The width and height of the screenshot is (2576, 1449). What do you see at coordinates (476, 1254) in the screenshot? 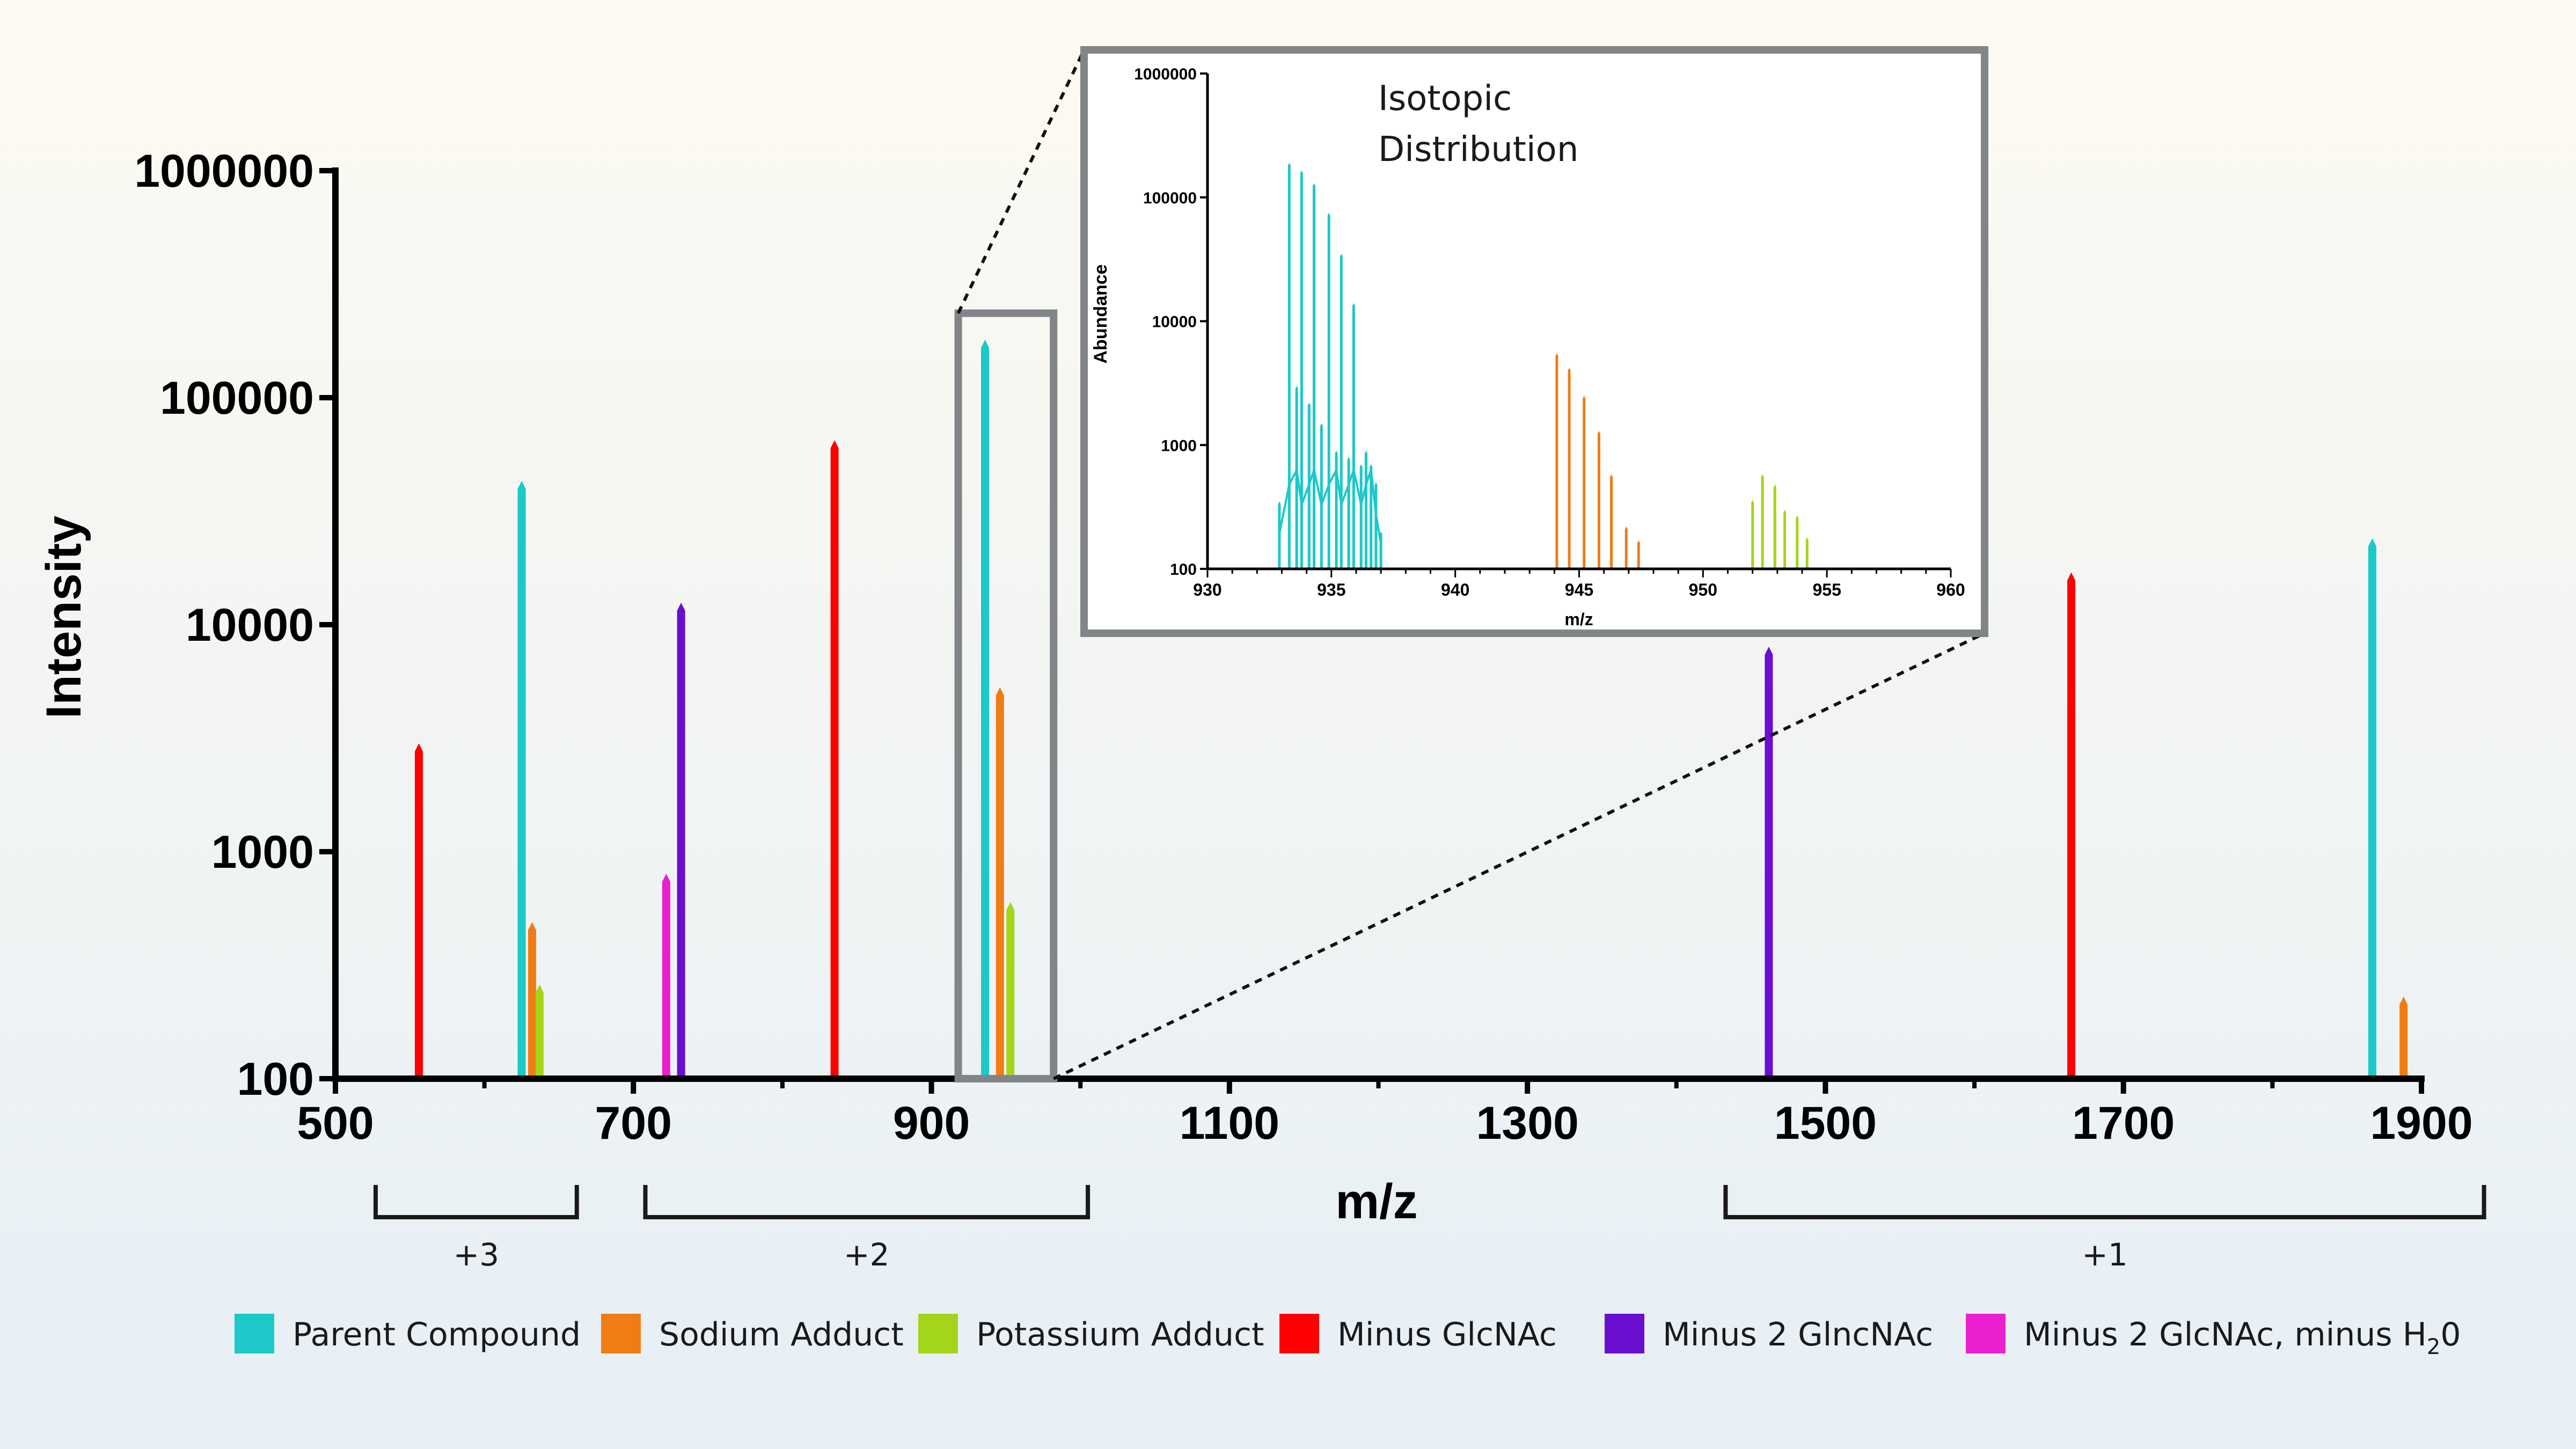
I see `charge-label: +3` at bounding box center [476, 1254].